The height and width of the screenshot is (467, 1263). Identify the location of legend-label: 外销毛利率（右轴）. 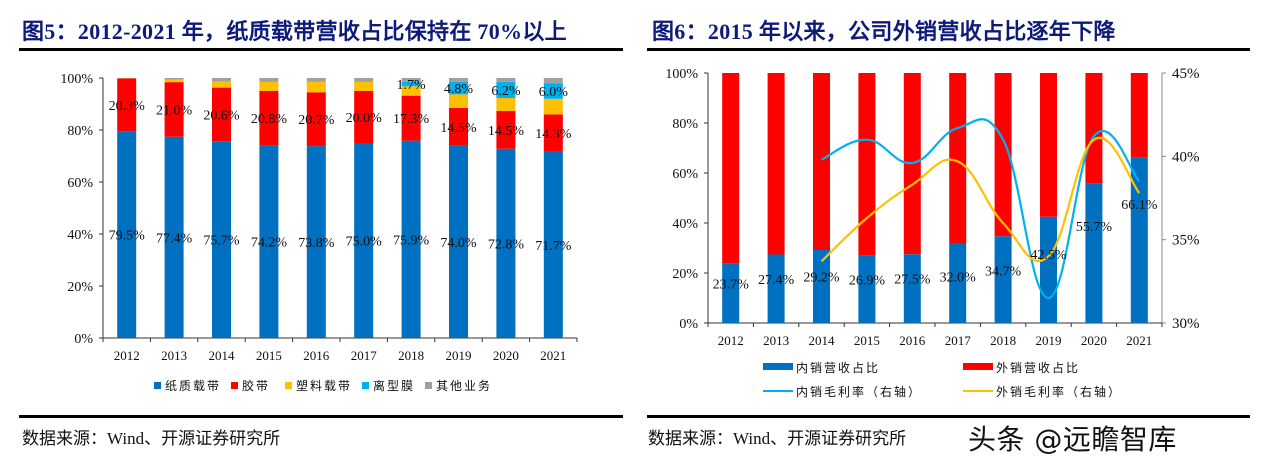
(1059, 391).